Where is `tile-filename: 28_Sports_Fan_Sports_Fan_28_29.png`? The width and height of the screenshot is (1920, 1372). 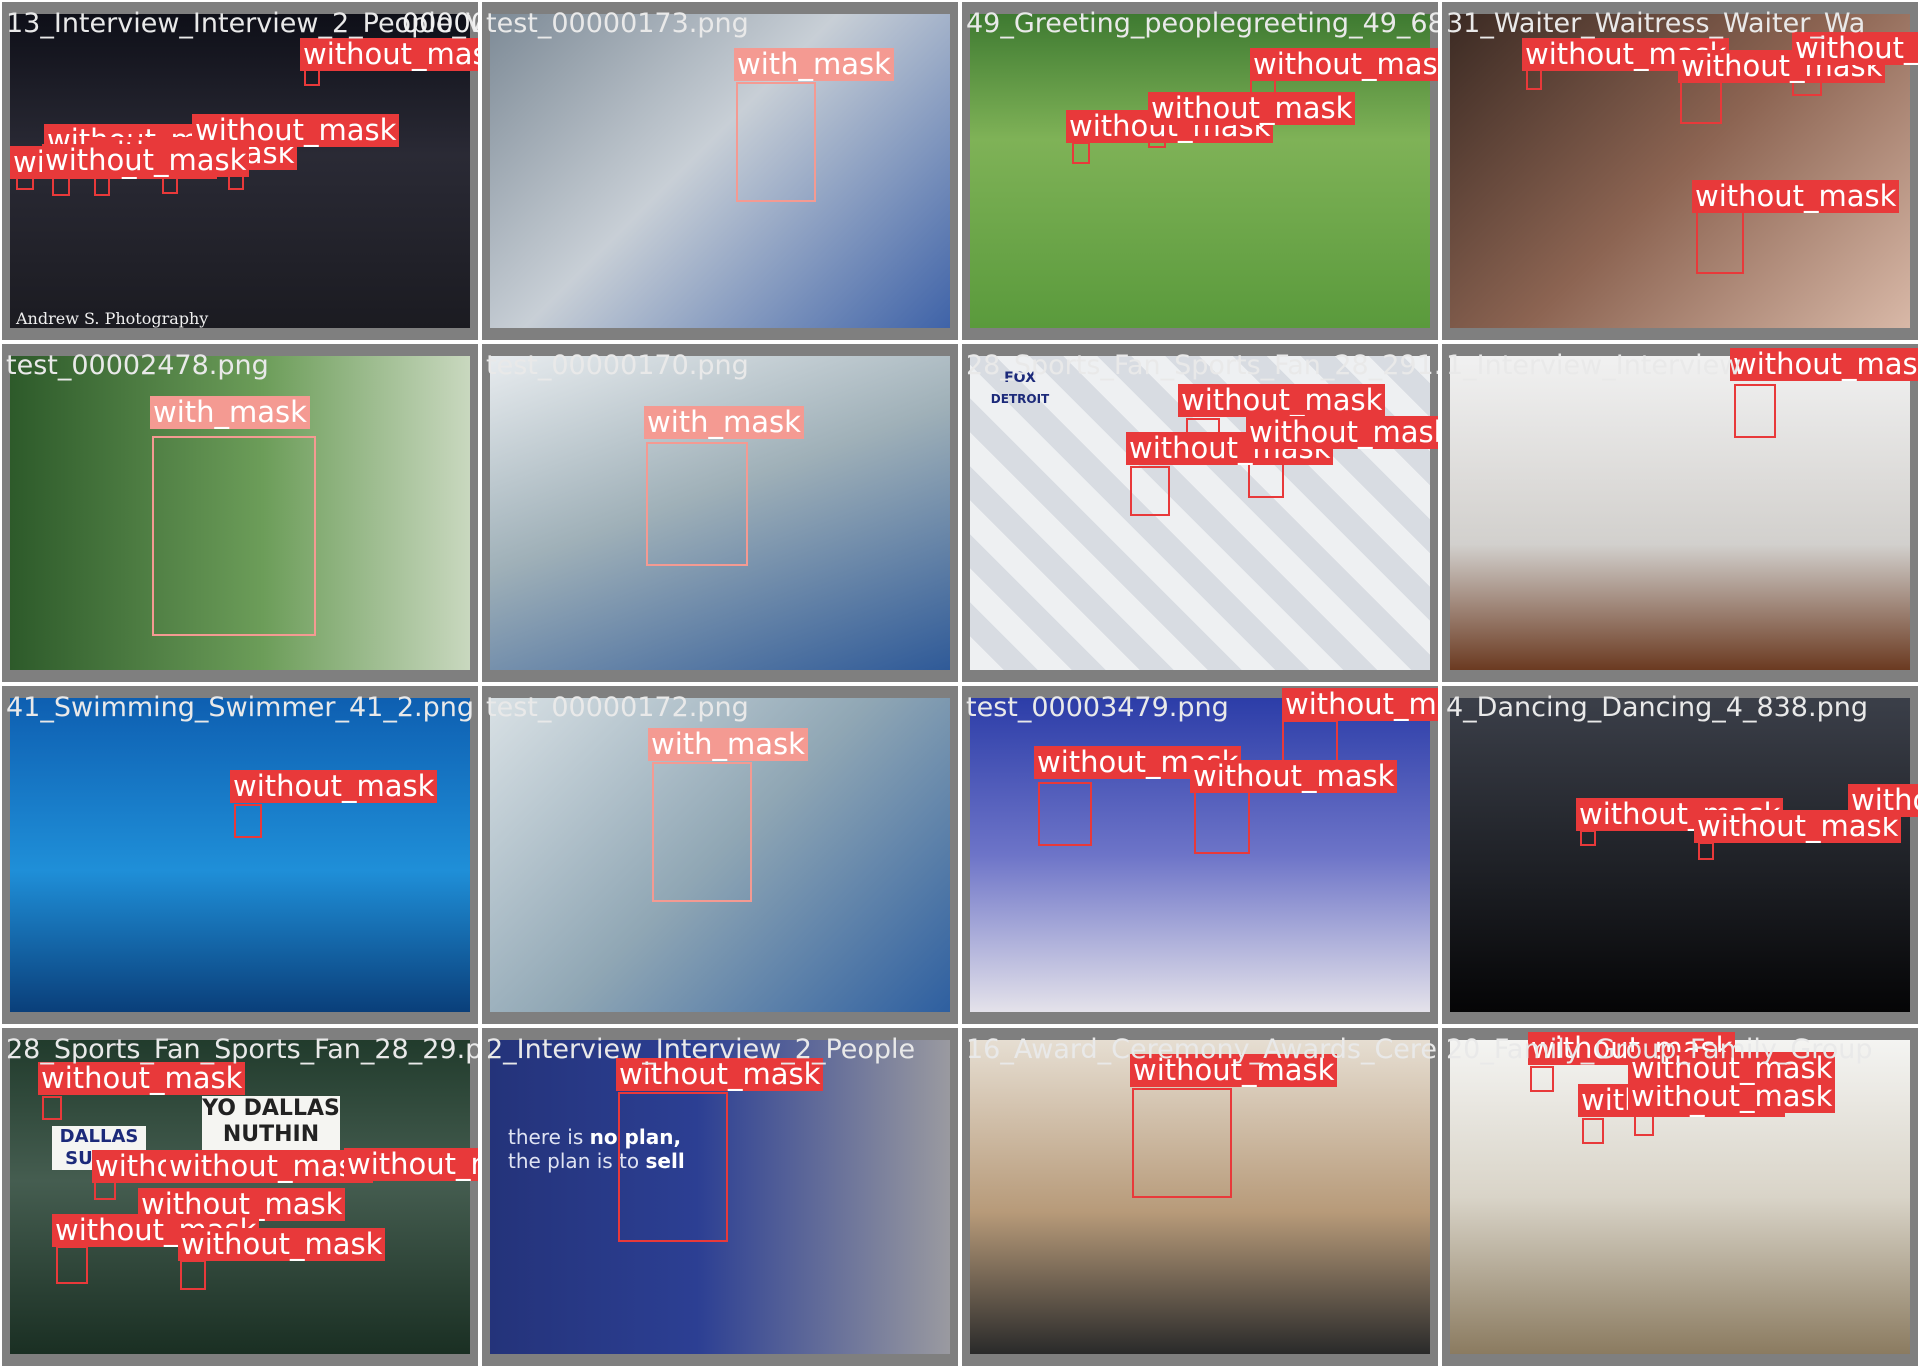 tile-filename: 28_Sports_Fan_Sports_Fan_28_29.png is located at coordinates (242, 1049).